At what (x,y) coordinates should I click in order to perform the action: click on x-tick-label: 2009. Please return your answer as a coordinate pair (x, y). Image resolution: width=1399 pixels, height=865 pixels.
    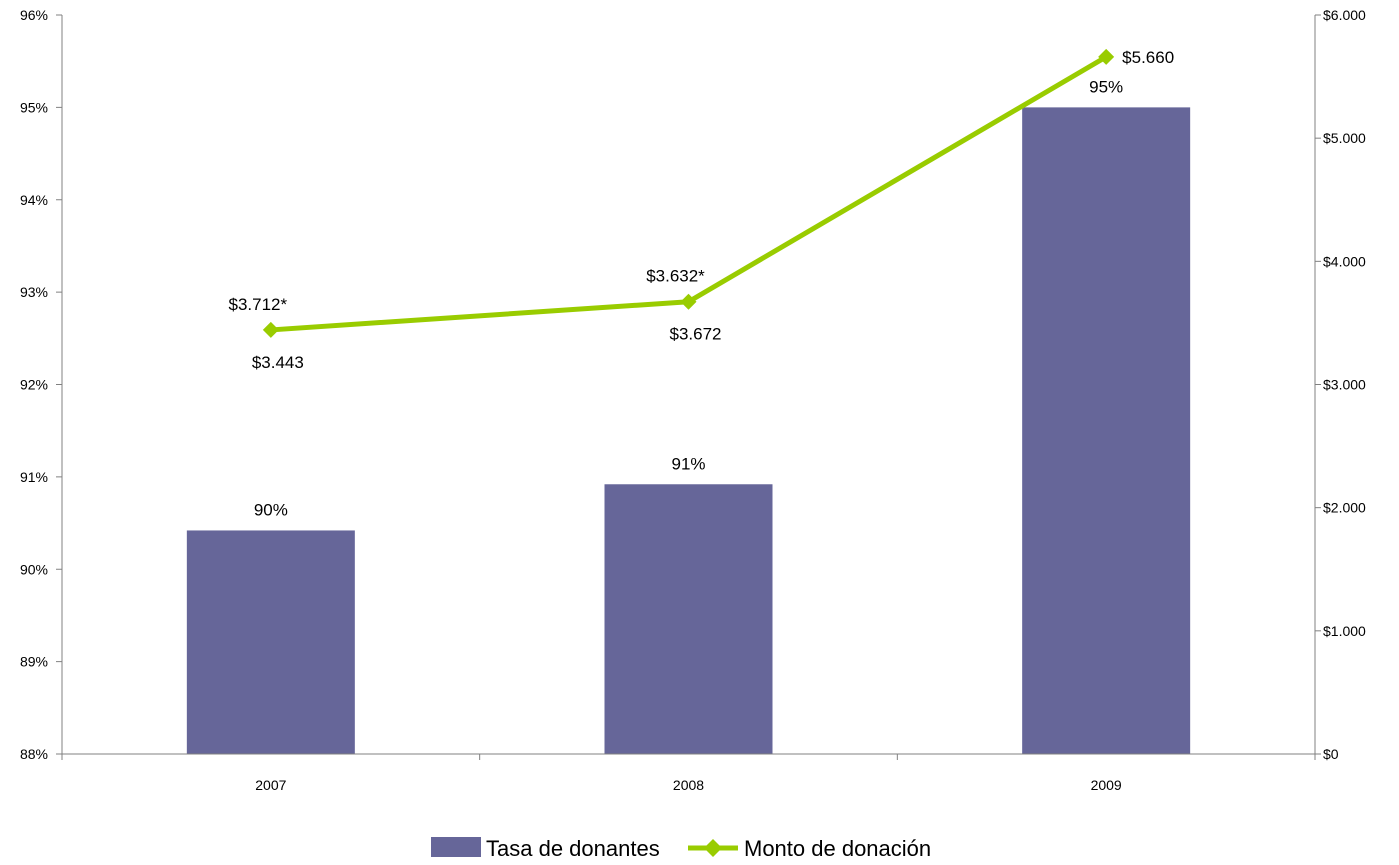
    Looking at the image, I should click on (1106, 785).